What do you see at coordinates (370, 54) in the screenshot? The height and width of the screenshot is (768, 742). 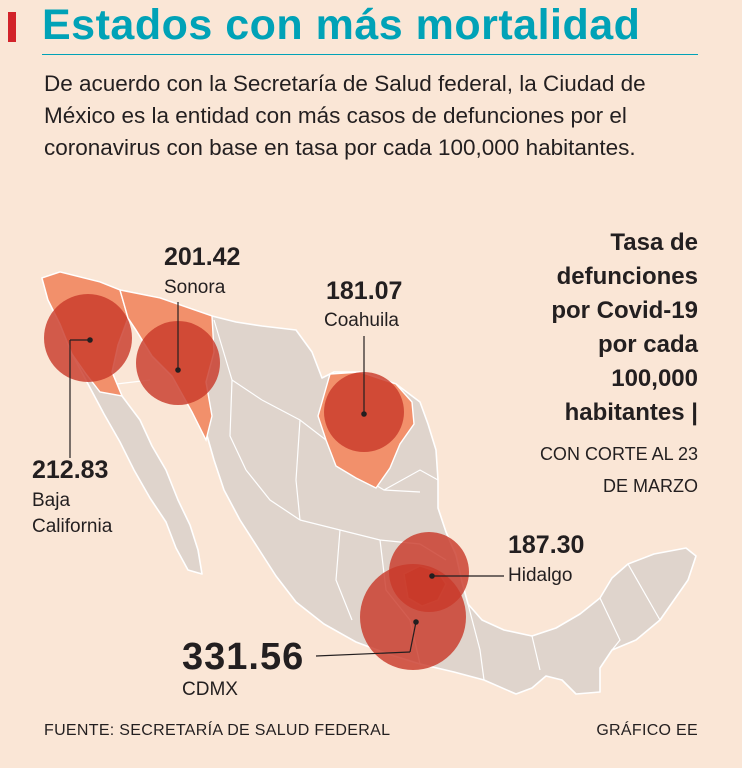 I see `title-divider` at bounding box center [370, 54].